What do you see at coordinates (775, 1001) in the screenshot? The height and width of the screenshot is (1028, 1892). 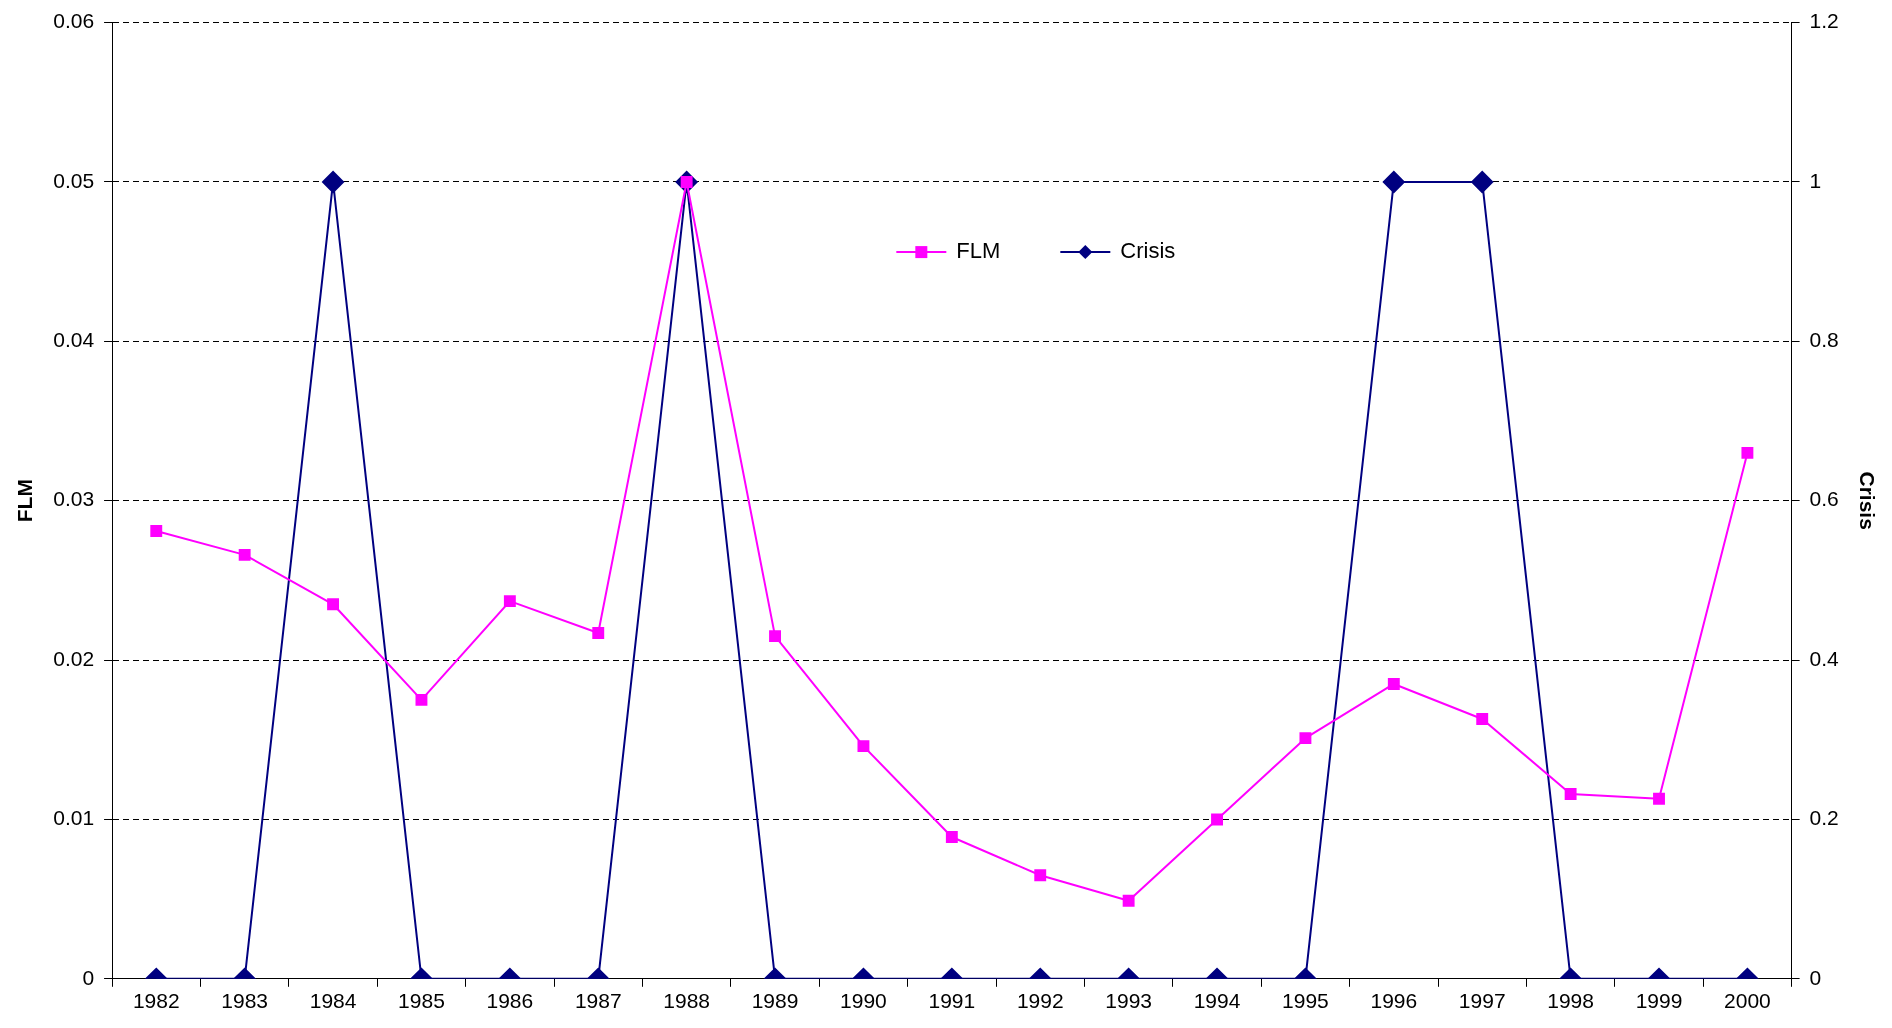 I see `x-tick-label: 1989` at bounding box center [775, 1001].